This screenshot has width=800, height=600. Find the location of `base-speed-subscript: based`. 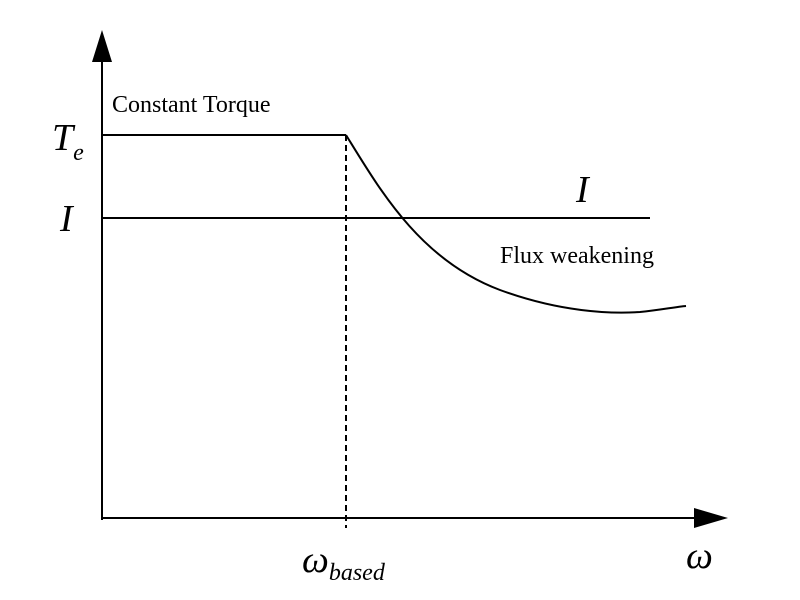

base-speed-subscript: based is located at coordinates (357, 573).